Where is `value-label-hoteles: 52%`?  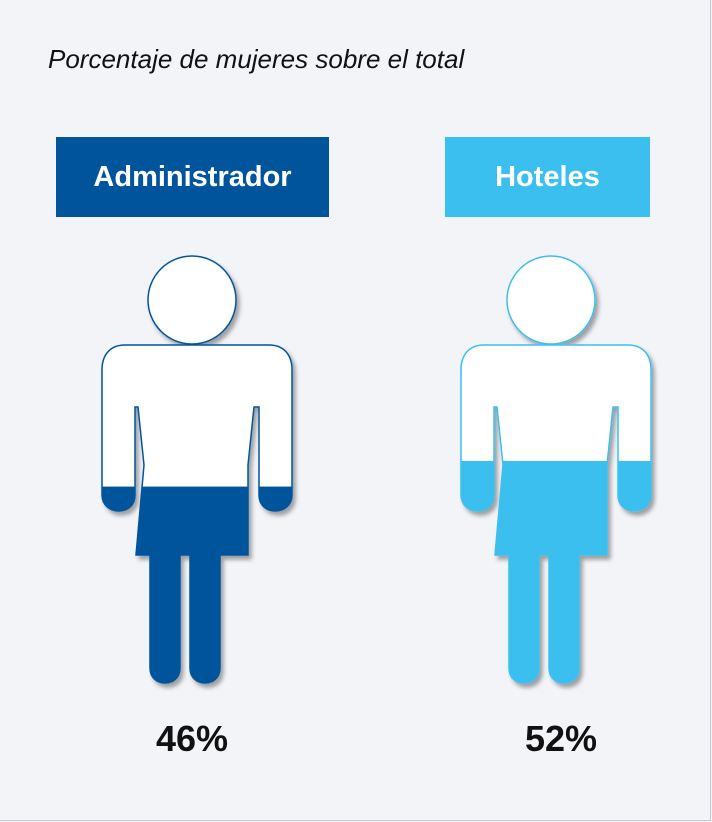 value-label-hoteles: 52% is located at coordinates (561, 738).